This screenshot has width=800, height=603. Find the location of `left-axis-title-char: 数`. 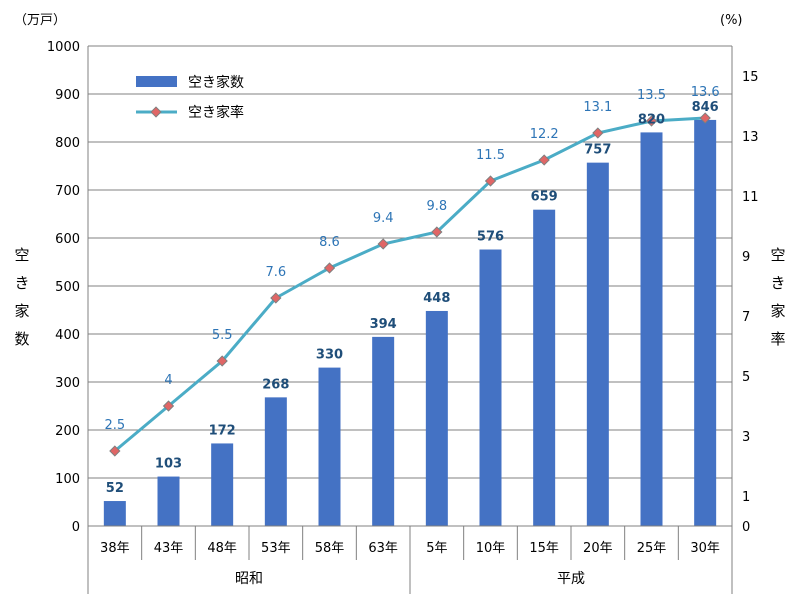

left-axis-title-char: 数 is located at coordinates (21, 339).